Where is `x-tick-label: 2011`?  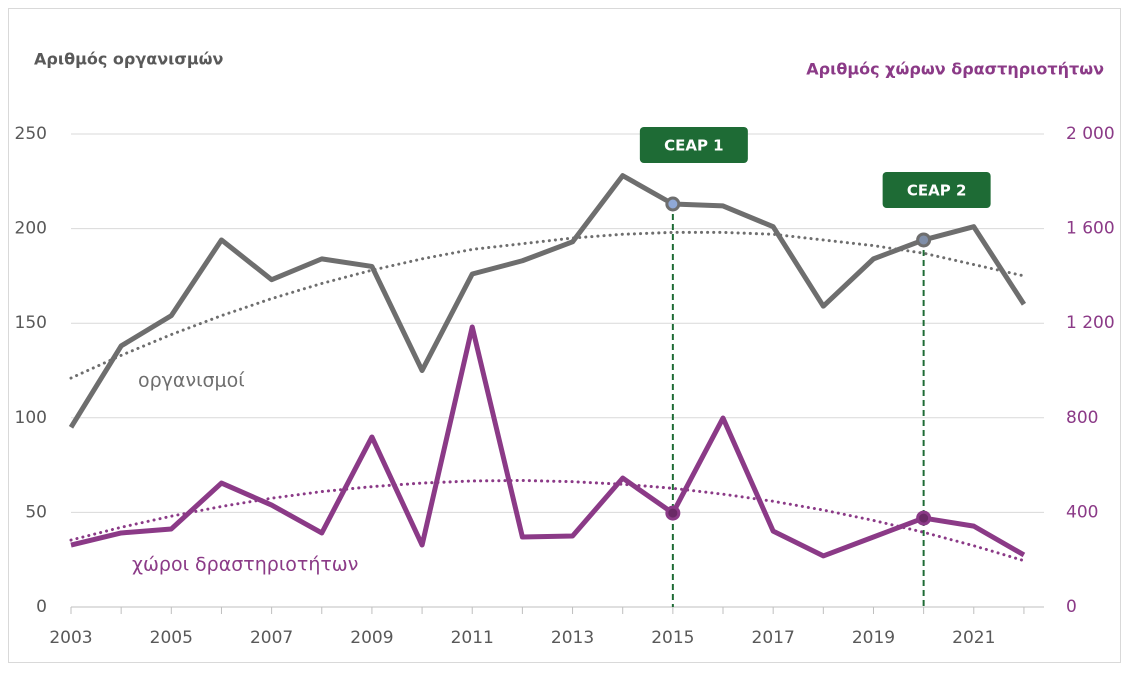
x-tick-label: 2011 is located at coordinates (472, 638).